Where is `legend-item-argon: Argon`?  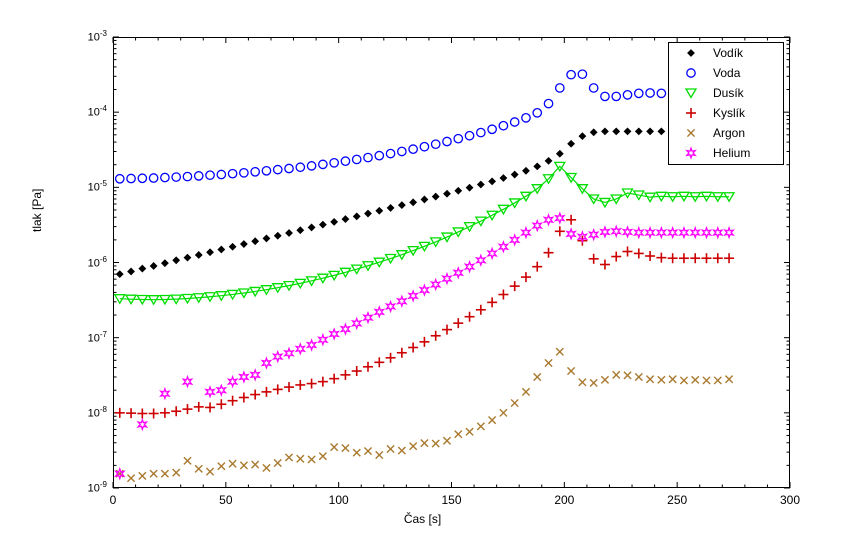 legend-item-argon: Argon is located at coordinates (726, 133).